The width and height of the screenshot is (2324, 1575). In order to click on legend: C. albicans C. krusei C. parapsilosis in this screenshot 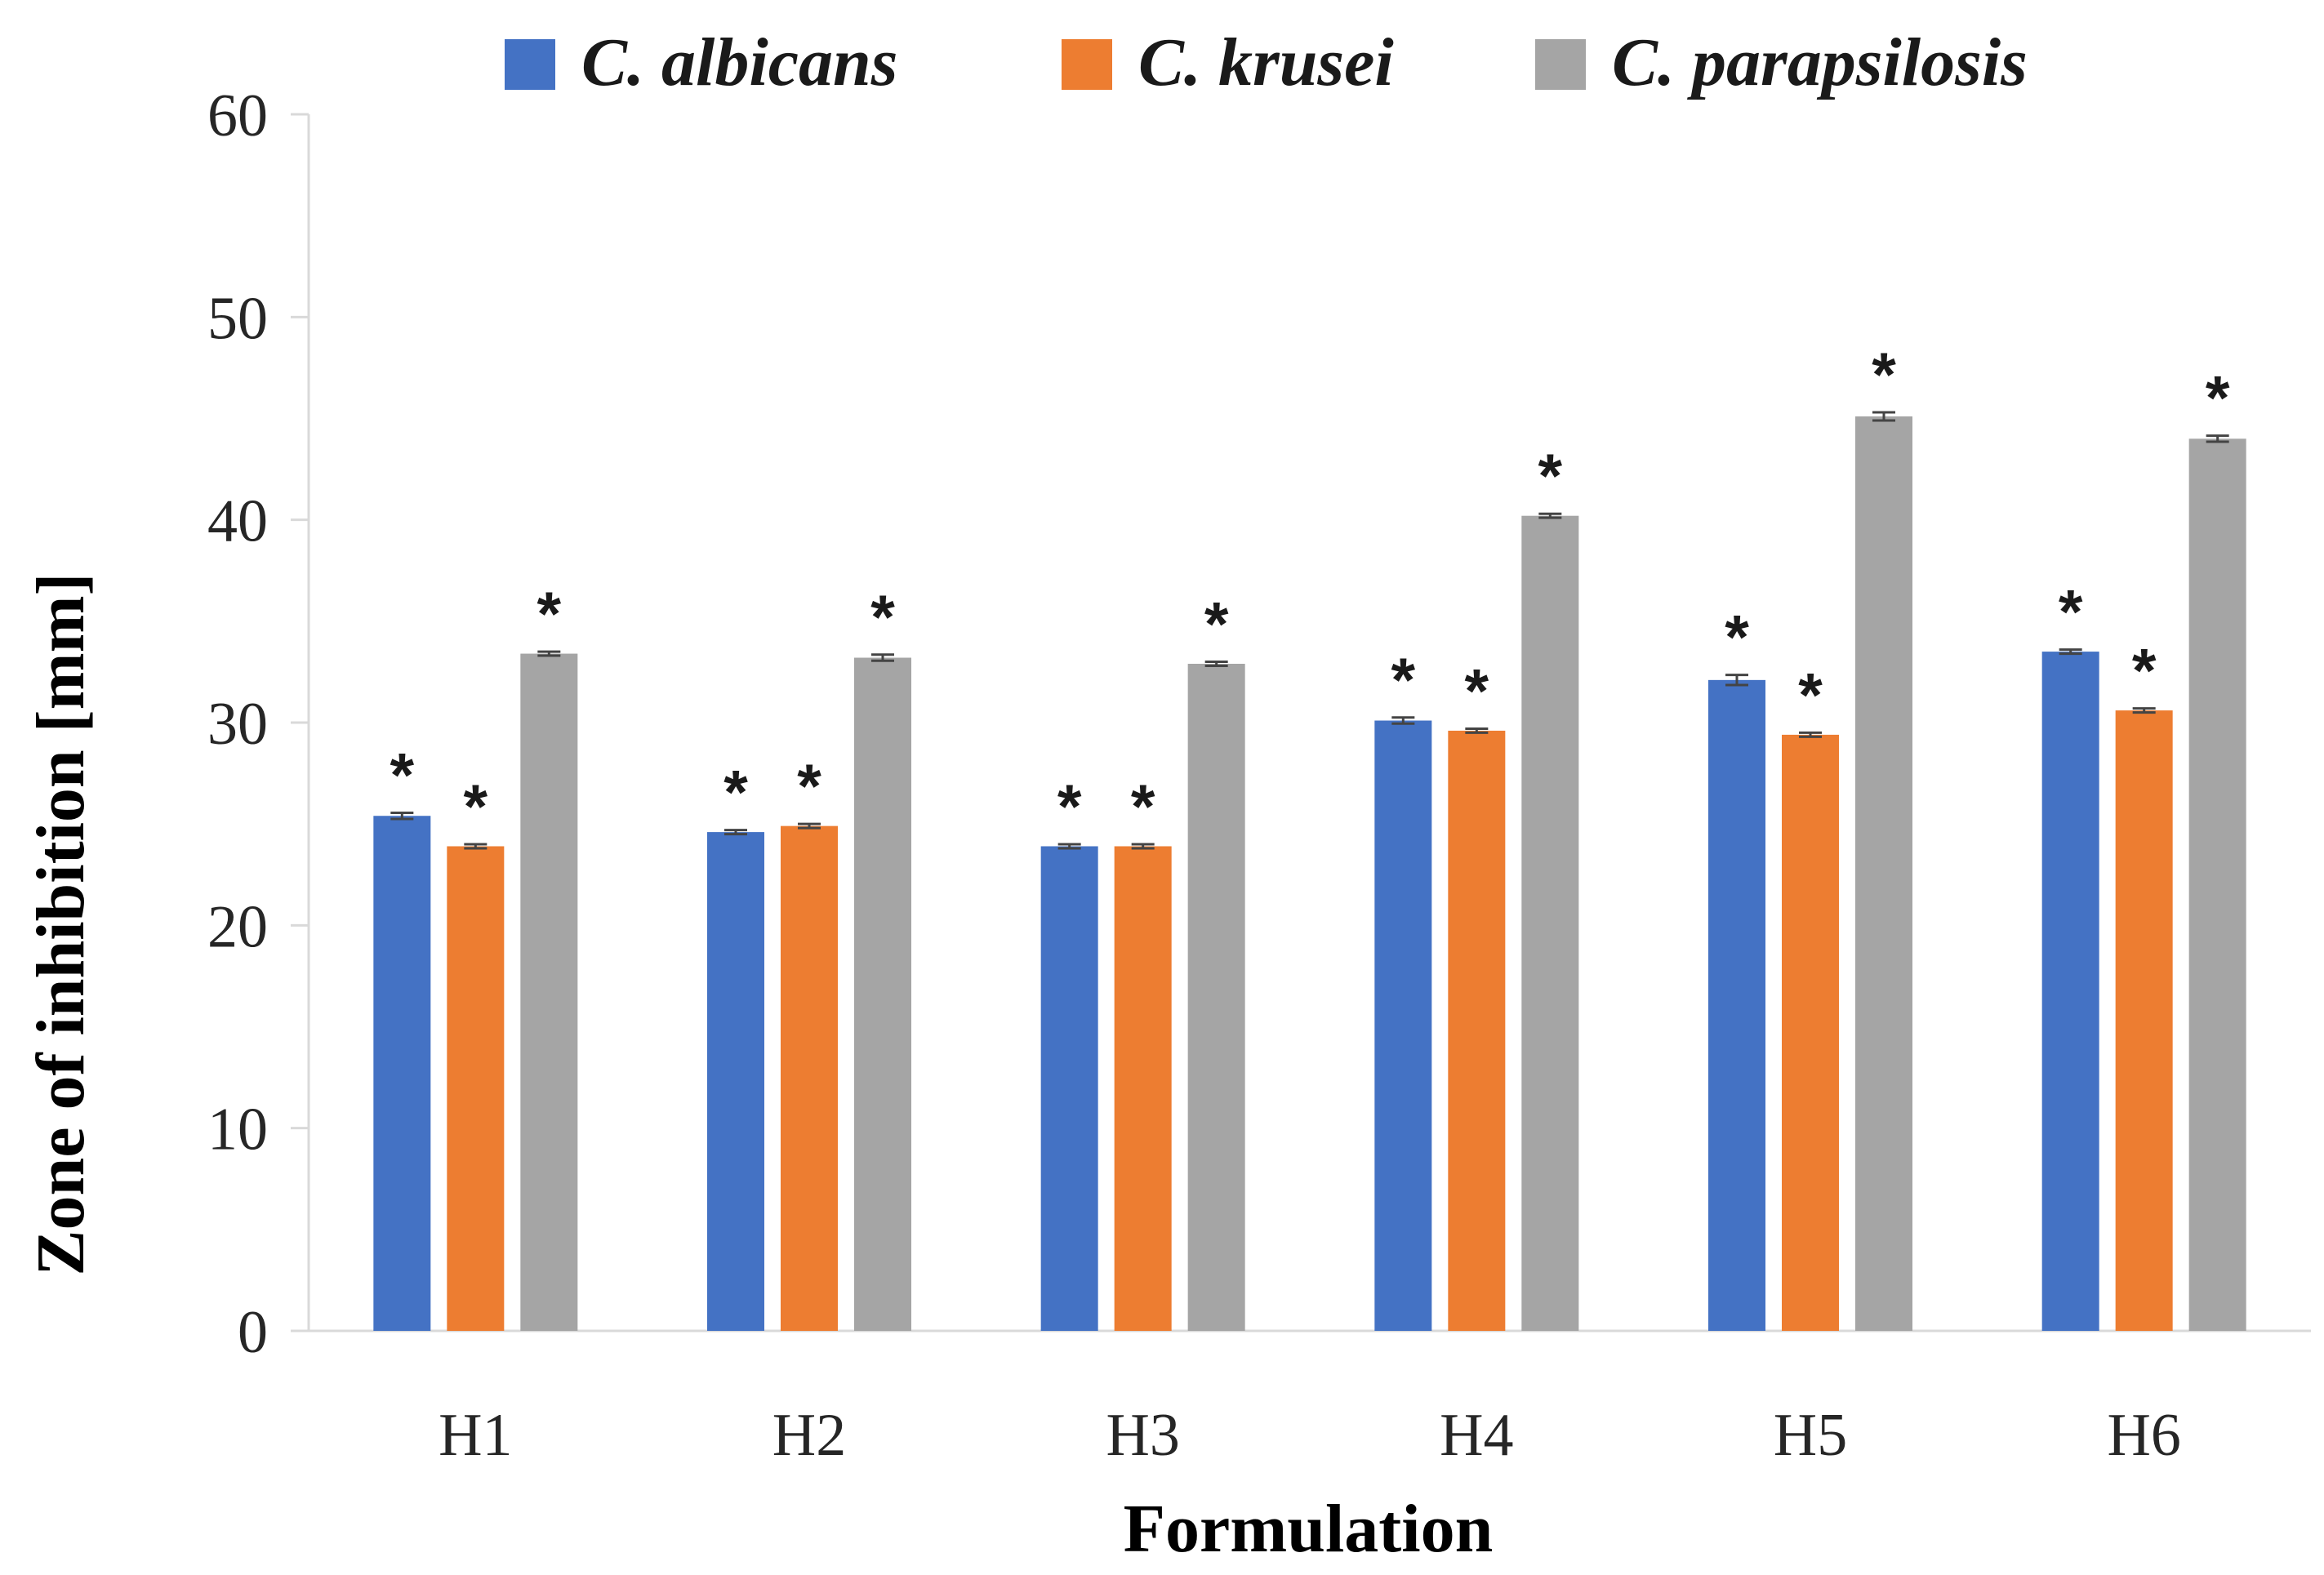, I will do `click(1266, 62)`.